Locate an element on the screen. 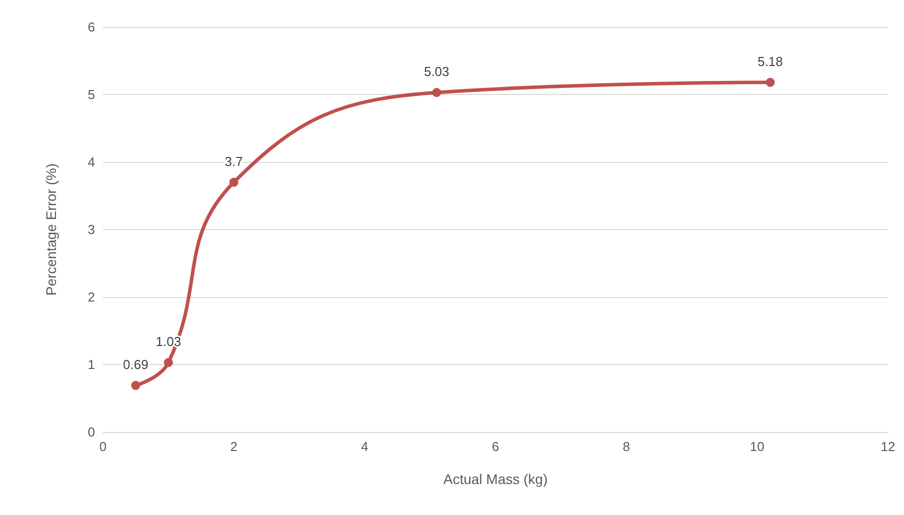 The height and width of the screenshot is (515, 904). data-label: 3.7 is located at coordinates (233, 161).